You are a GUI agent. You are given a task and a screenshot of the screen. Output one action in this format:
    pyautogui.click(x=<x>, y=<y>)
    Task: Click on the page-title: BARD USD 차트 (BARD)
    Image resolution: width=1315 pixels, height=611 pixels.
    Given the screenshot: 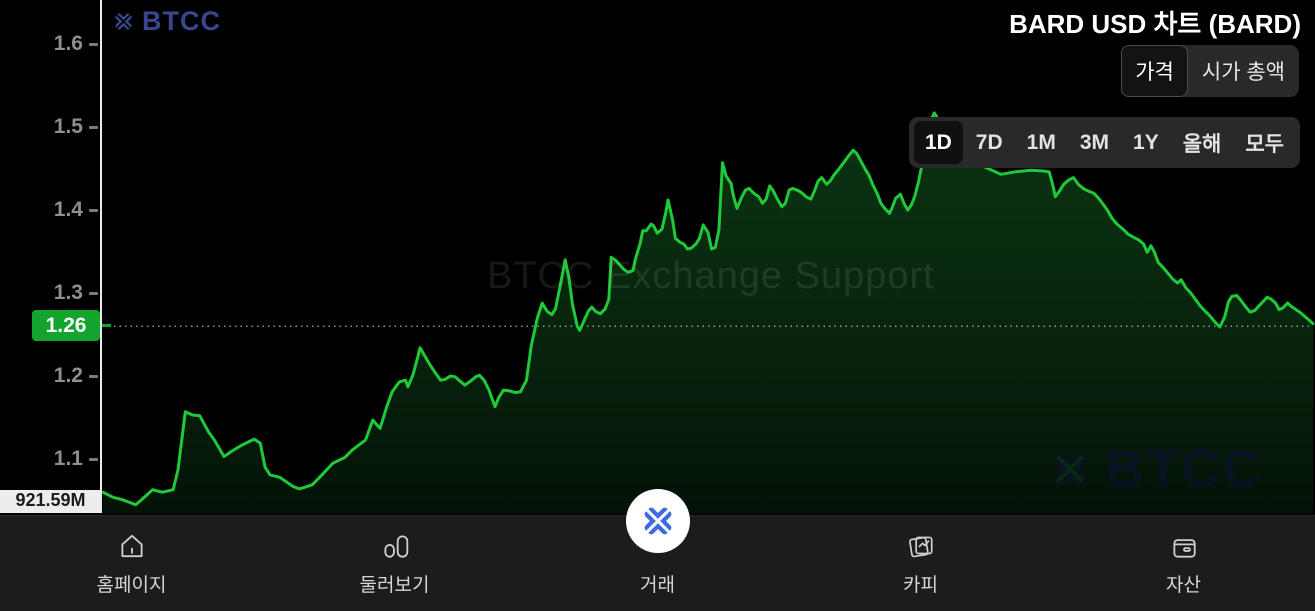 What is the action you would take?
    pyautogui.click(x=1155, y=24)
    